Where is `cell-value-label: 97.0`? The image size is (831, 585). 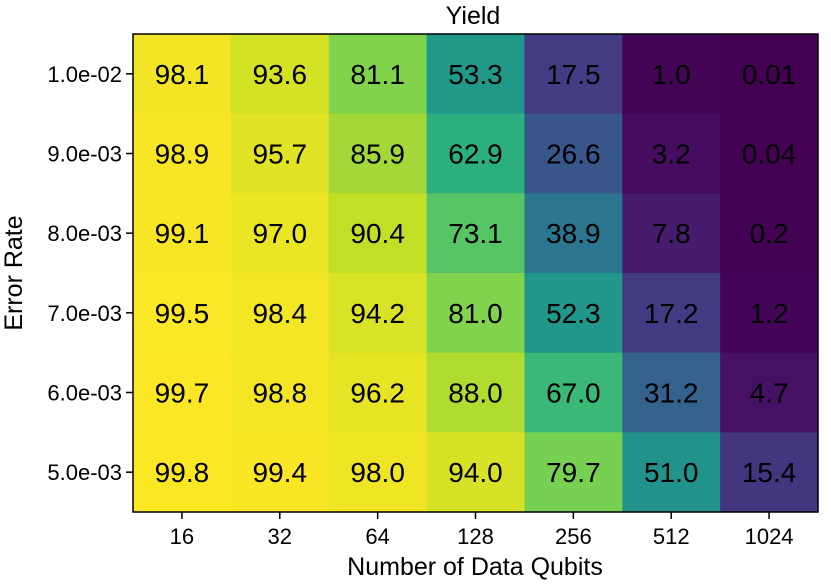 cell-value-label: 97.0 is located at coordinates (280, 233).